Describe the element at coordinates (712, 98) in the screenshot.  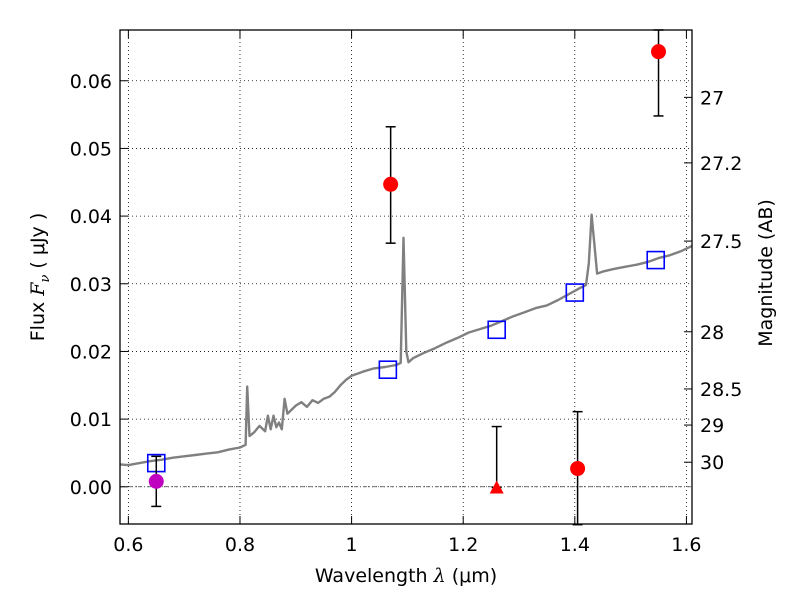
I see `magnitude-tick-label: 27` at that location.